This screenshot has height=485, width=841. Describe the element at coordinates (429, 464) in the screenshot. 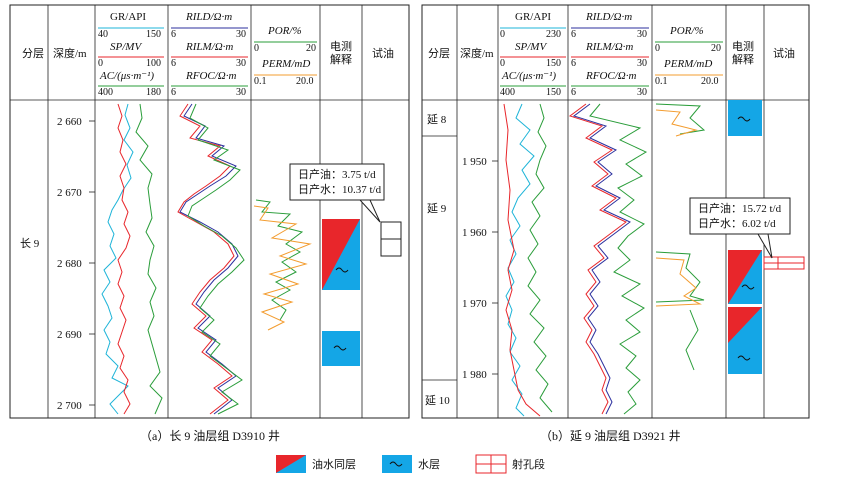

I see `legend-water-label: 水层` at that location.